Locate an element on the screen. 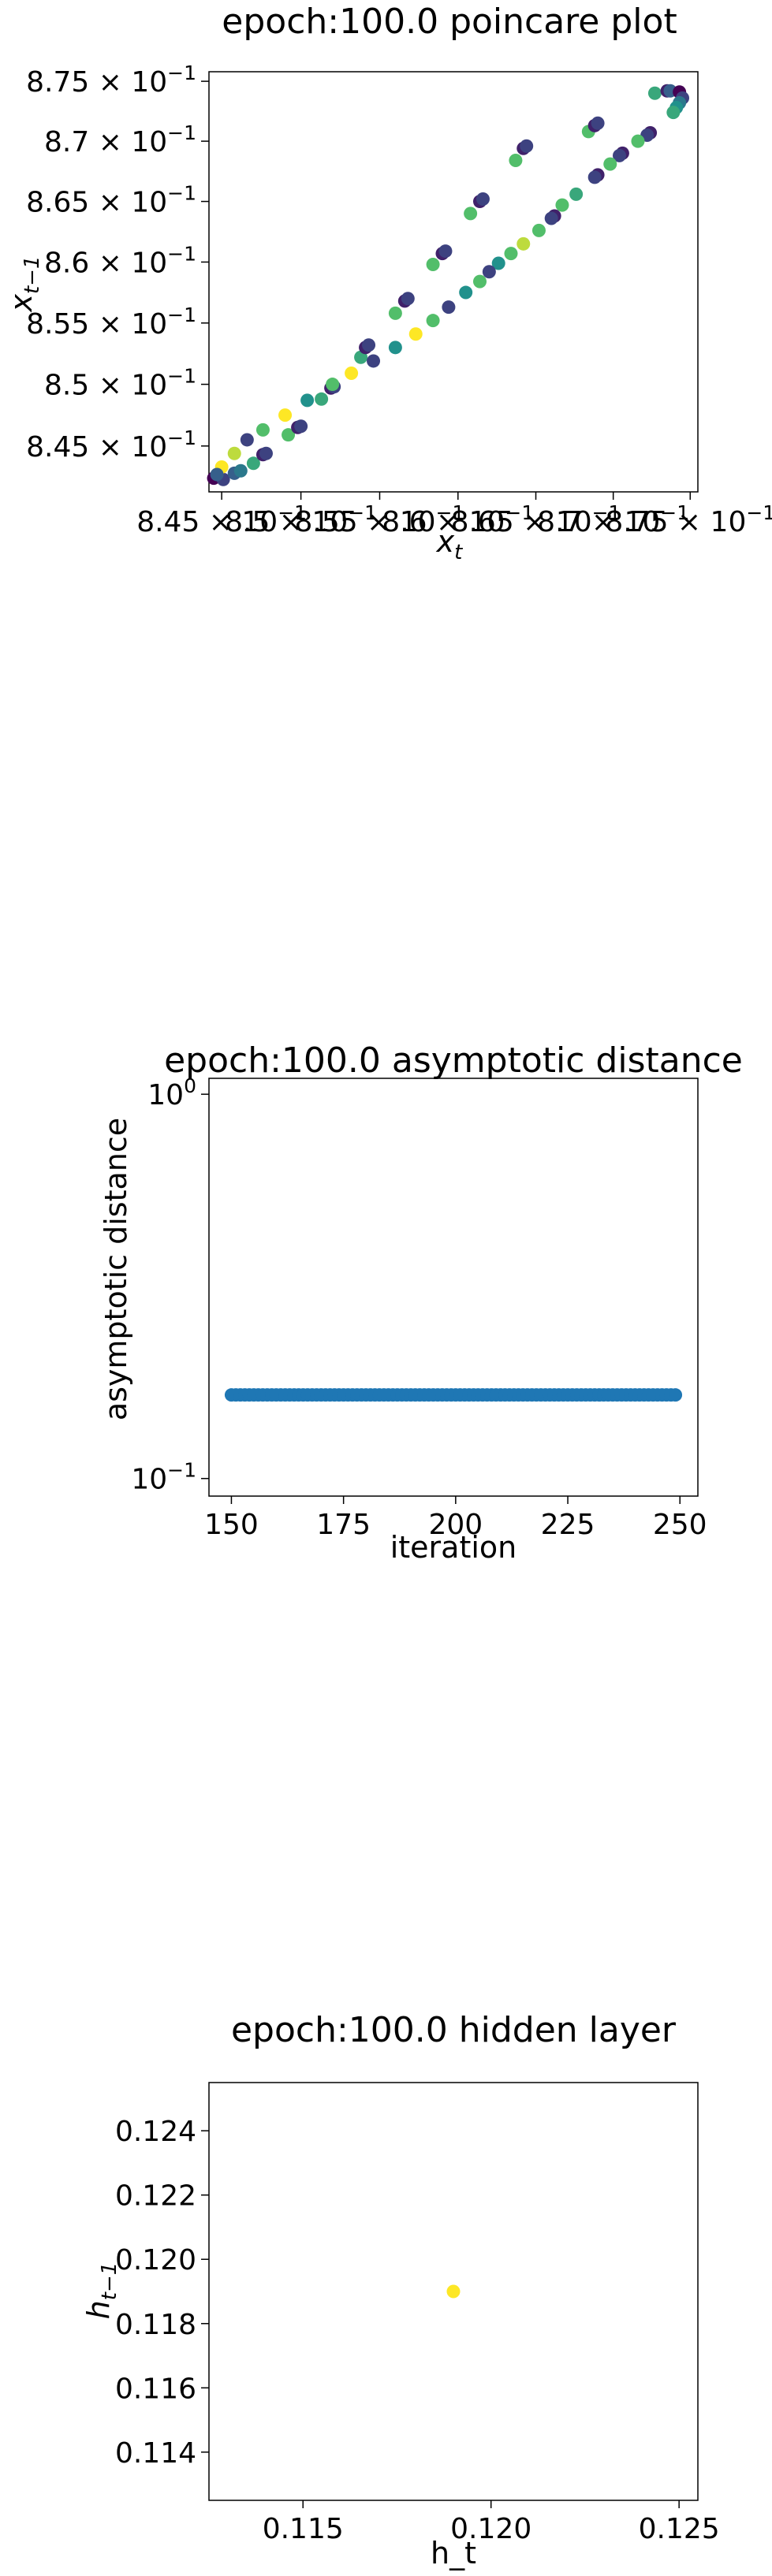 This screenshot has width=772, height=2576. asymptotic-x-ticks: 150 175 200 225 250 is located at coordinates (455, 1518).